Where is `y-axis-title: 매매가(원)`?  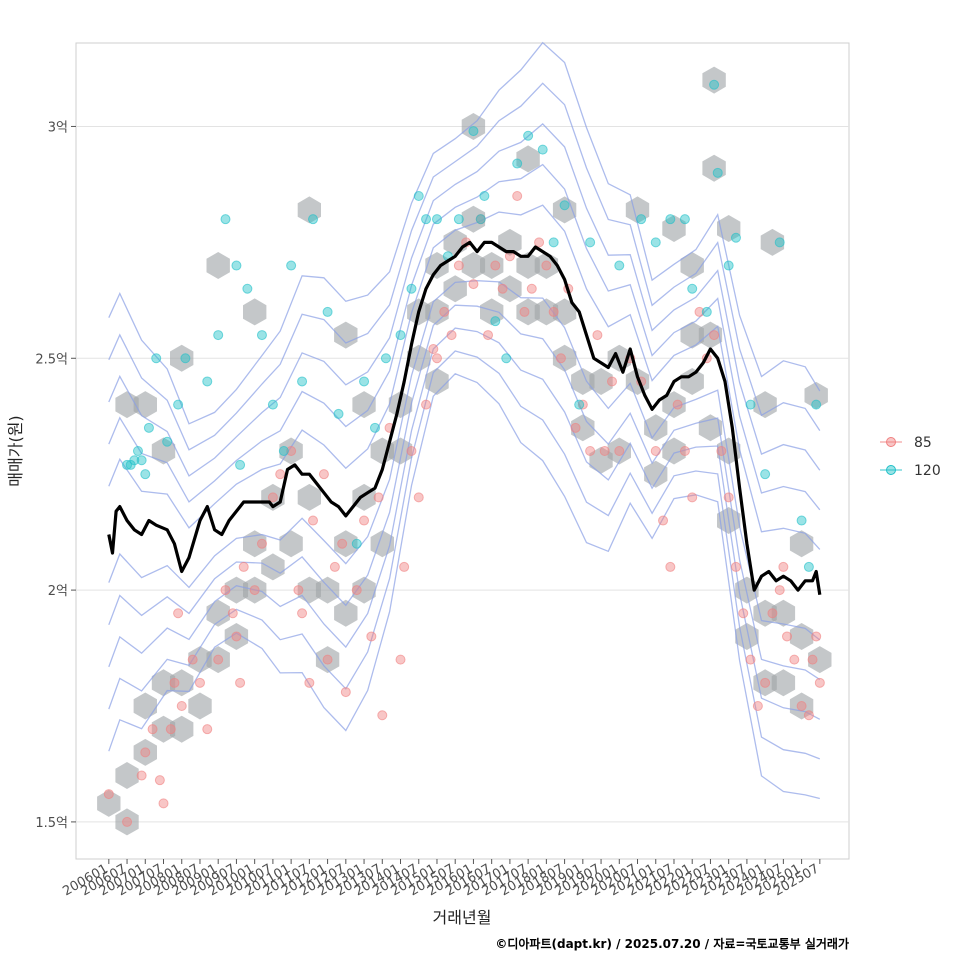 y-axis-title: 매매가(원) is located at coordinates (15, 450).